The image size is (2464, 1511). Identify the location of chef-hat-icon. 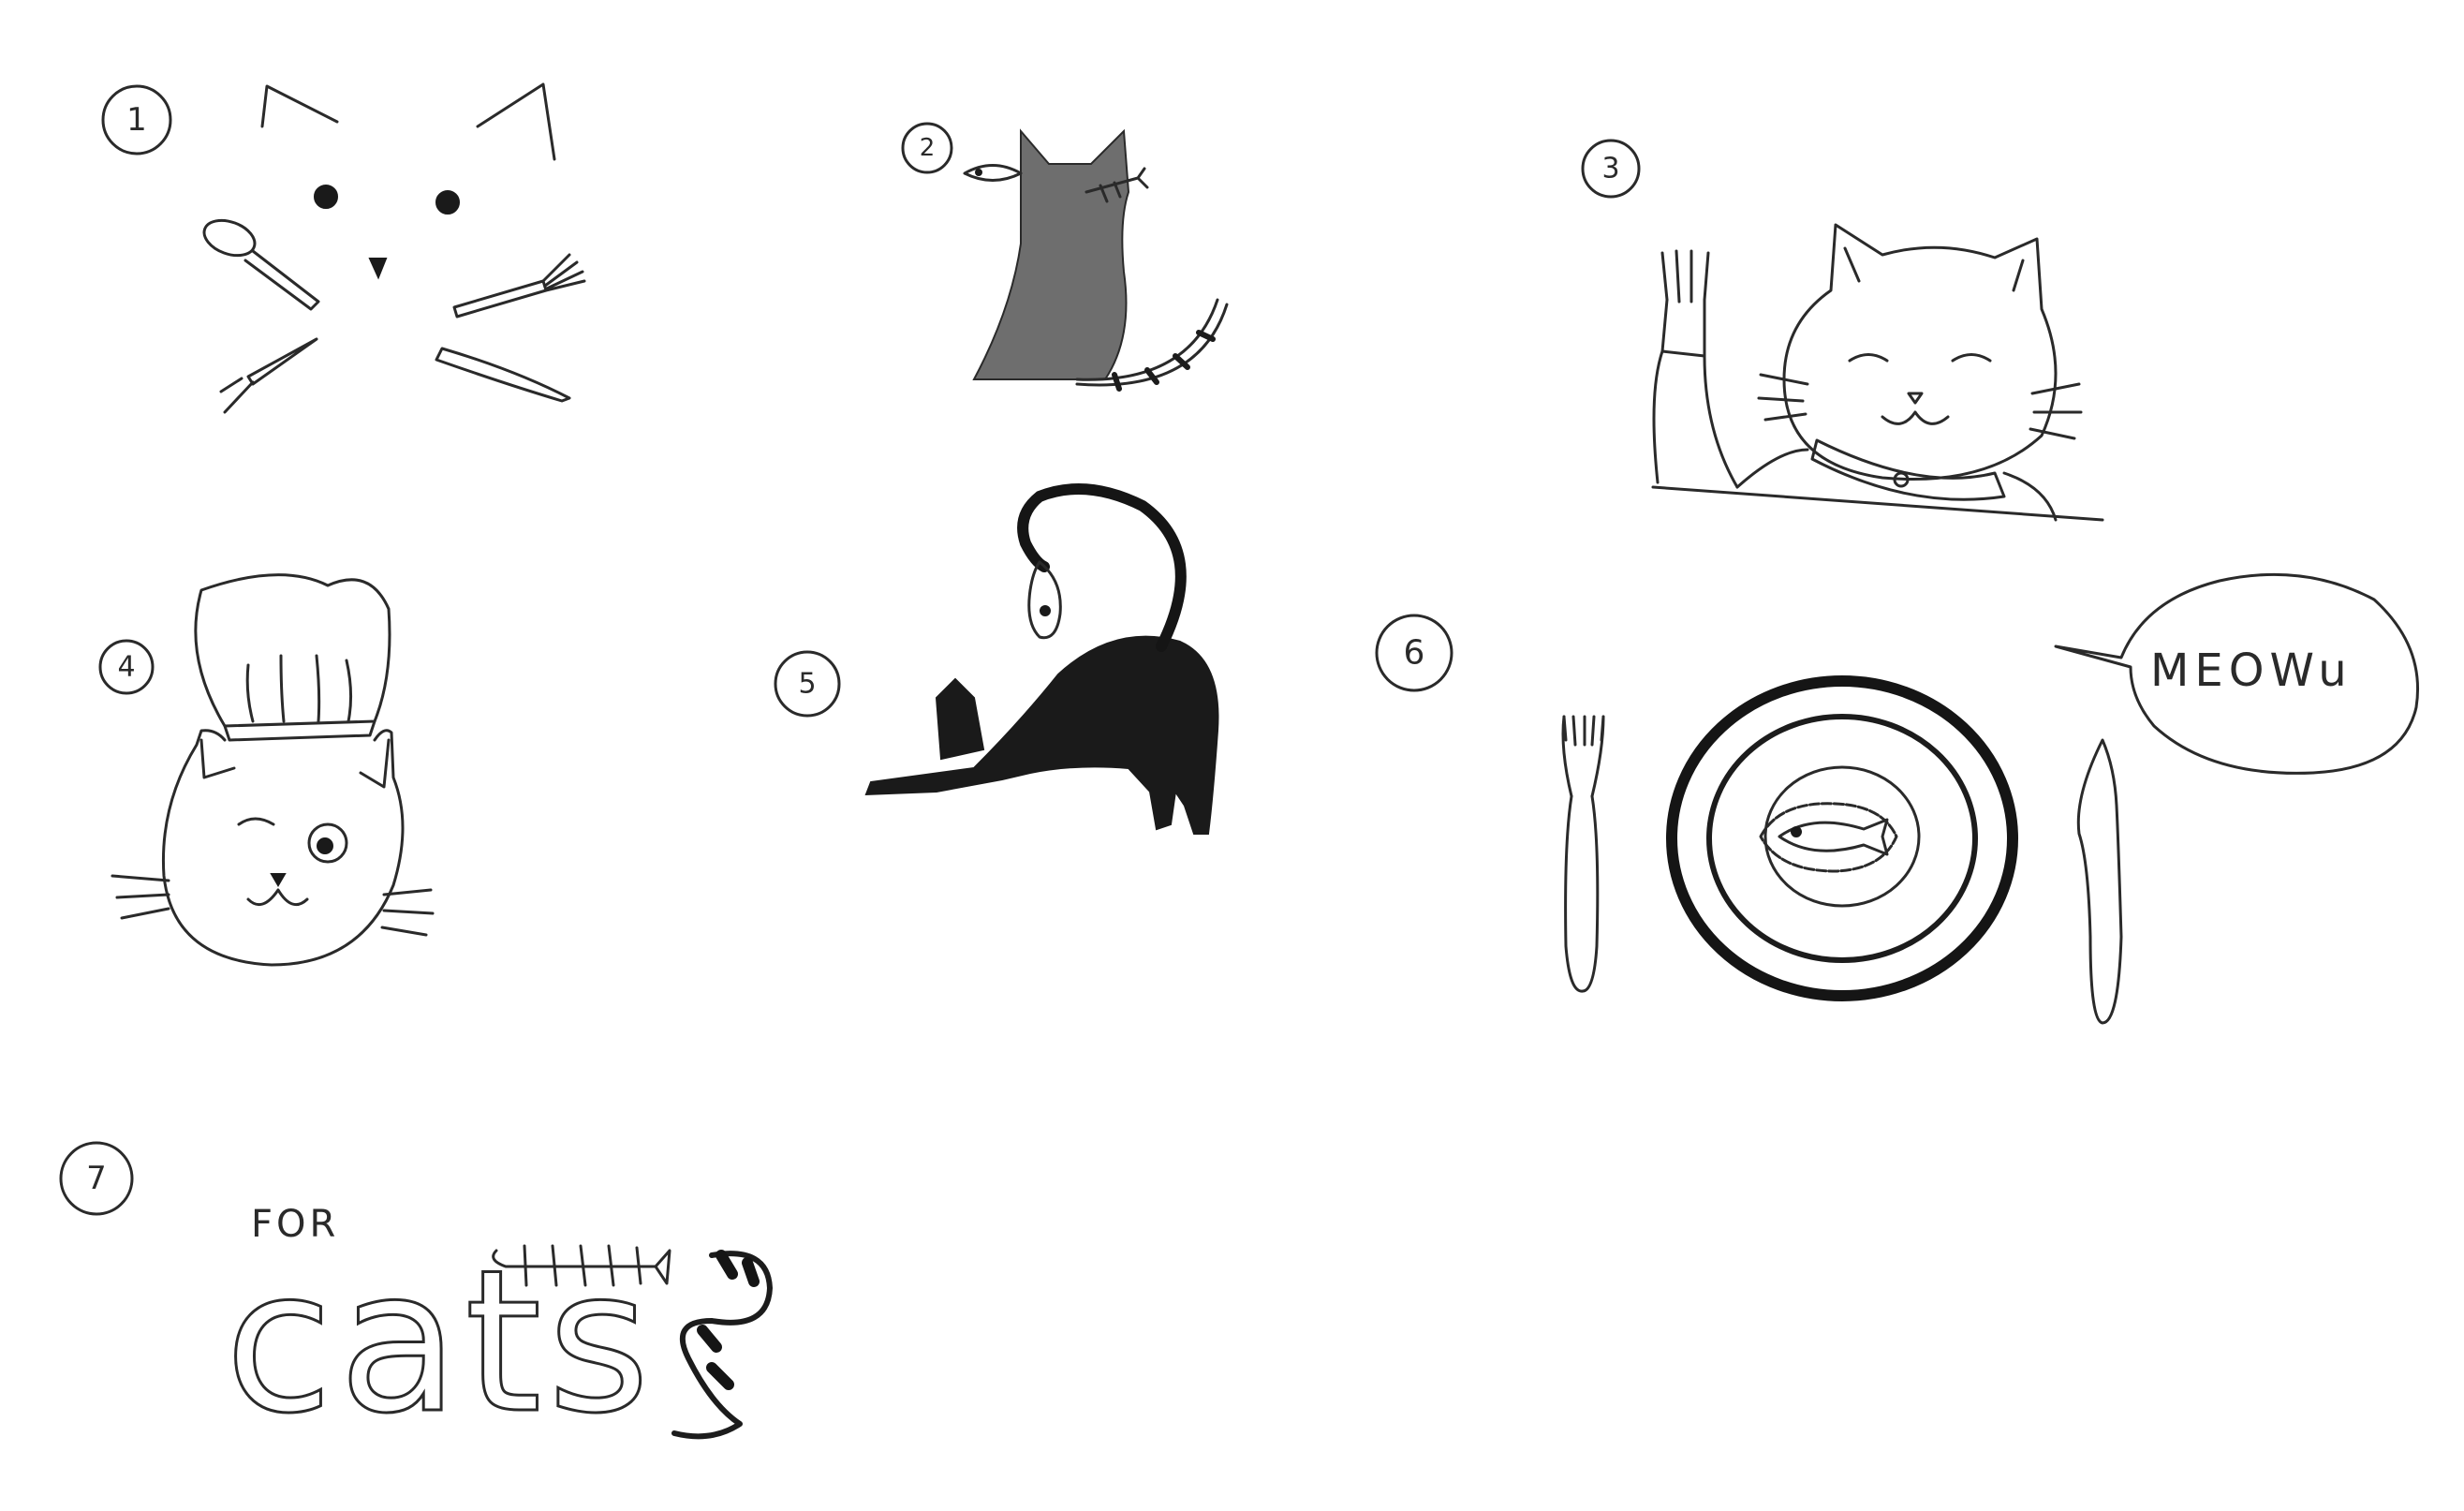
(292, 657).